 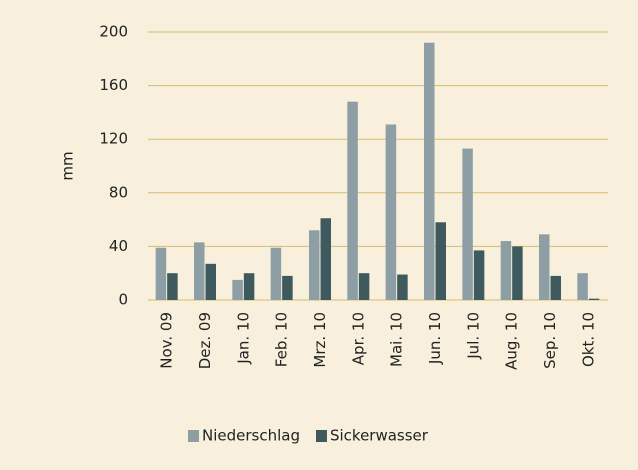 What do you see at coordinates (473, 336) in the screenshot?
I see `x-tick-label: Jul. 10` at bounding box center [473, 336].